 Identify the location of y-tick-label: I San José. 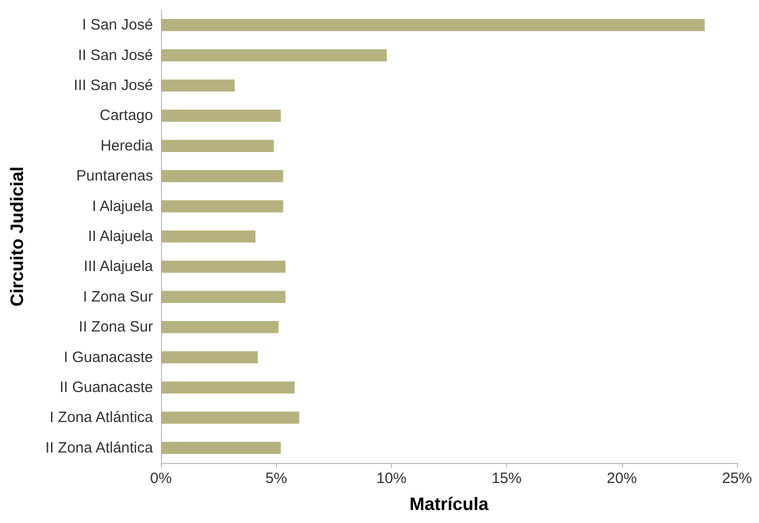
(117, 25).